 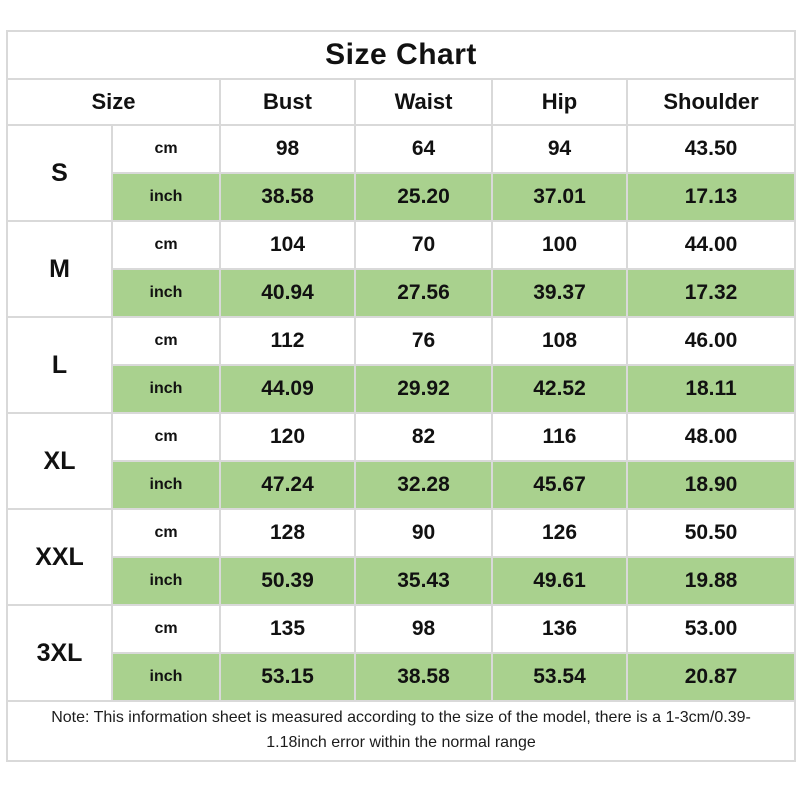 I want to click on cell-value: 46.00, so click(x=711, y=341).